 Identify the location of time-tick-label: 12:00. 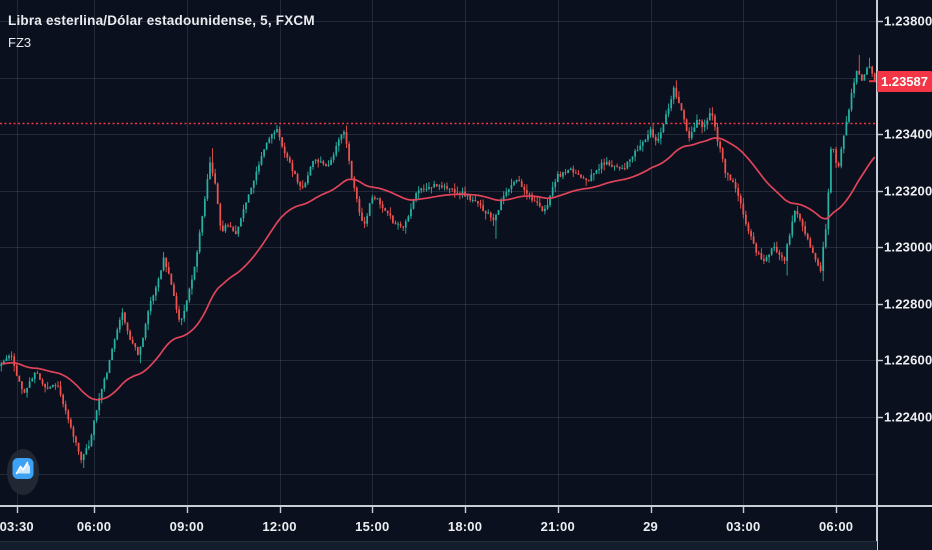
(279, 526).